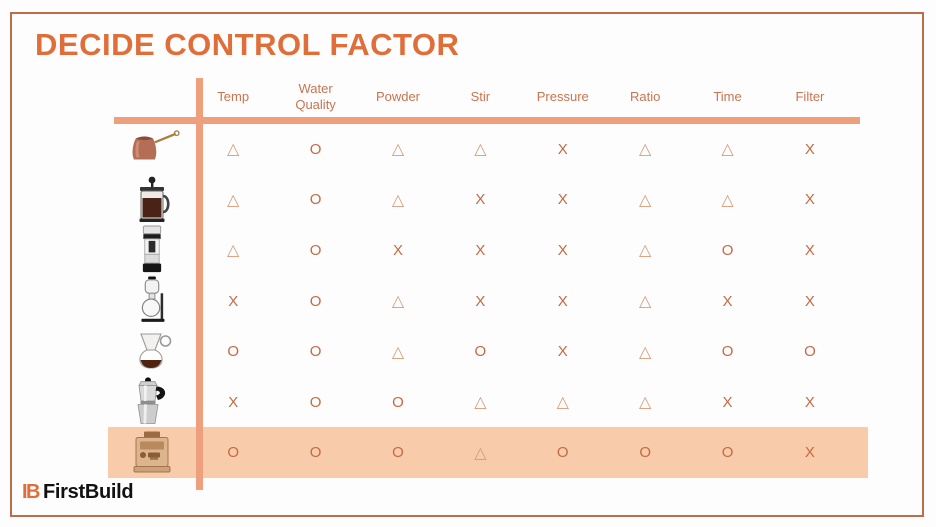 This screenshot has height=527, width=936. Describe the element at coordinates (645, 352) in the screenshot. I see `matrix-cell-pour-over-carafe-ratio: △` at that location.